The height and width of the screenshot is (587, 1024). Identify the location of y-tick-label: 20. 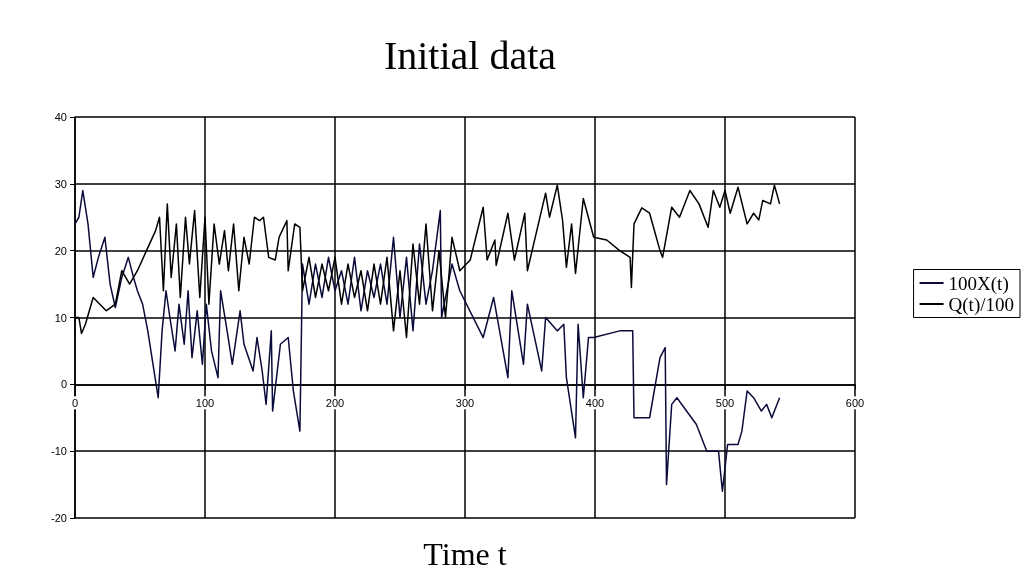
(60, 250).